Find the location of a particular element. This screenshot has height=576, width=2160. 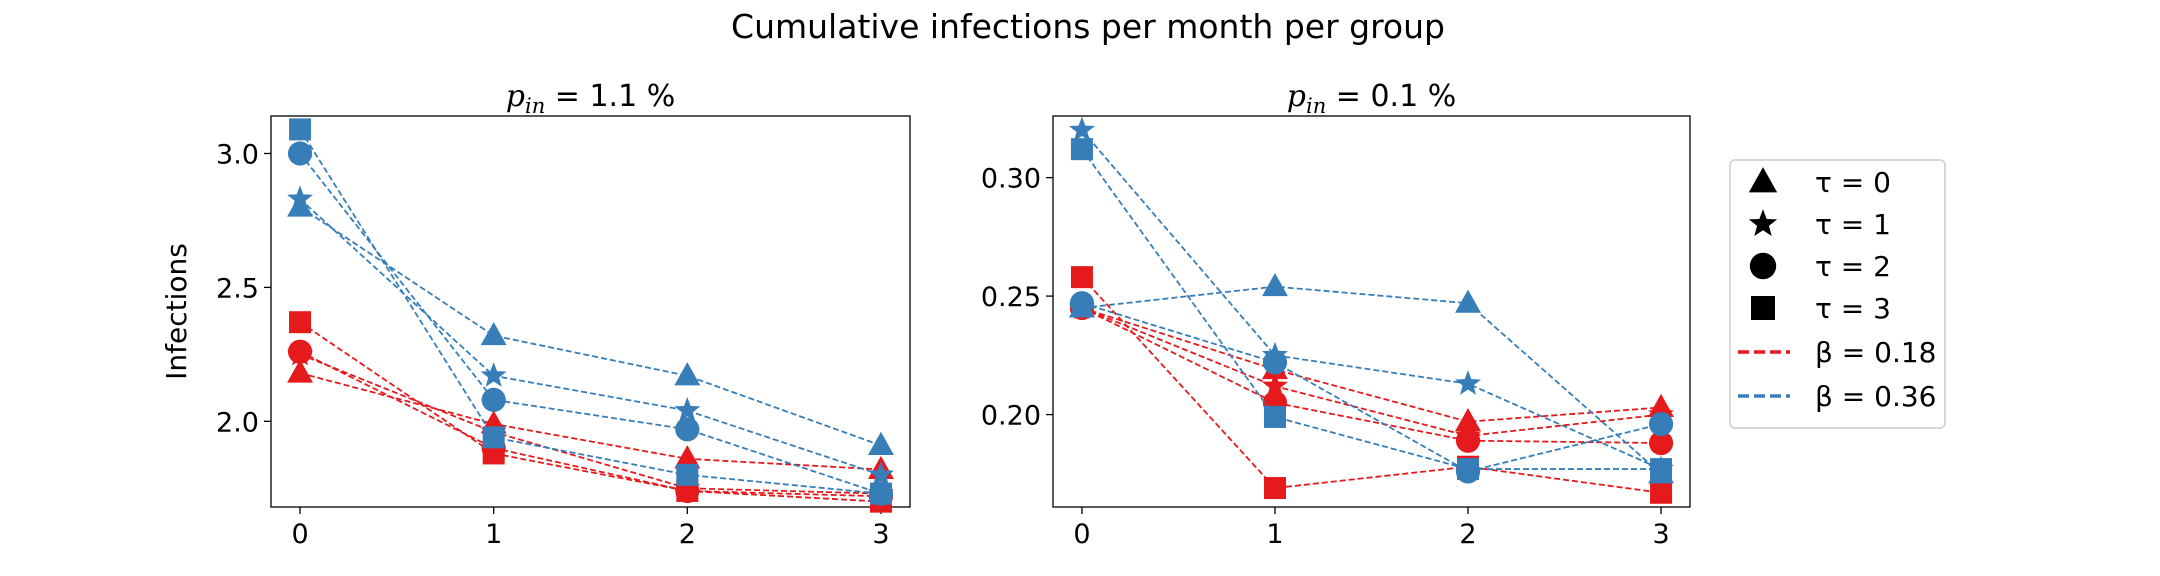

y-tick-label: 0.20 is located at coordinates (1011, 416).